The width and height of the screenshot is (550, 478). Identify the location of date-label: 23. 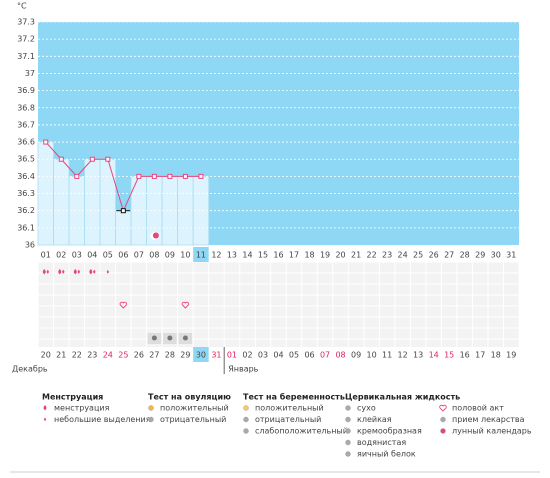
(92, 355).